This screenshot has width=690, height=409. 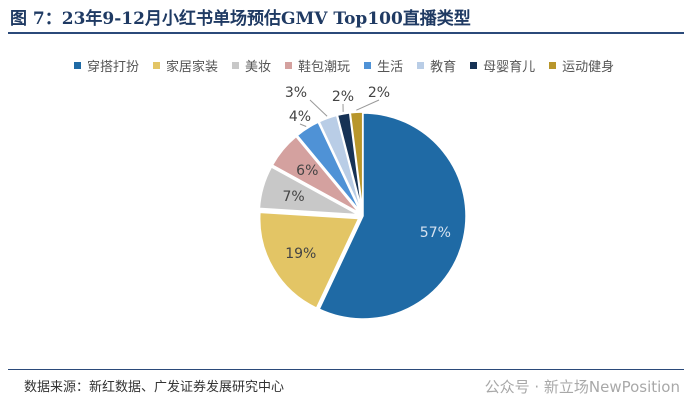 What do you see at coordinates (300, 117) in the screenshot?
I see `slice-label: 4%` at bounding box center [300, 117].